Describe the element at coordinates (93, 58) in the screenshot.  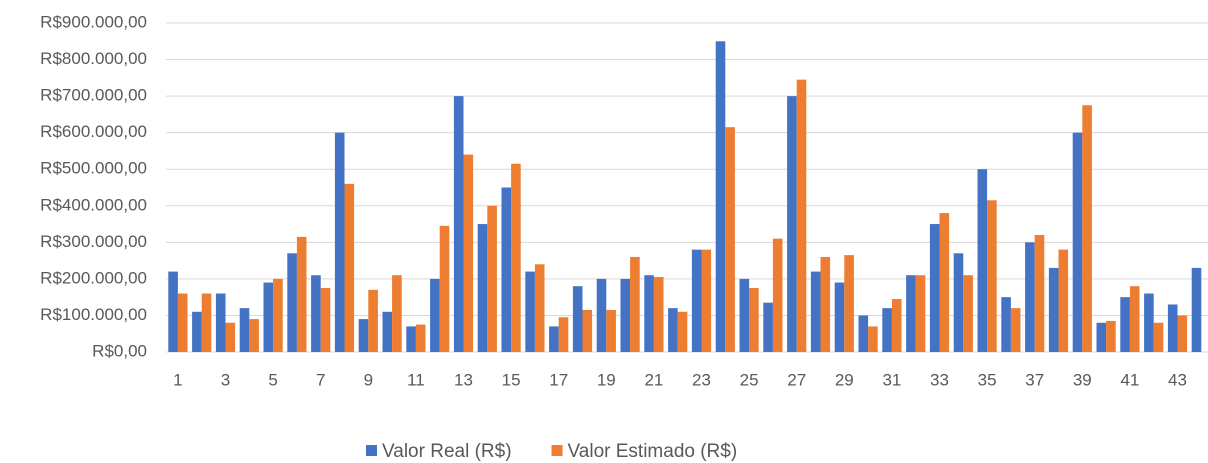
I see `y-tick-label: R$800.000,00` at that location.